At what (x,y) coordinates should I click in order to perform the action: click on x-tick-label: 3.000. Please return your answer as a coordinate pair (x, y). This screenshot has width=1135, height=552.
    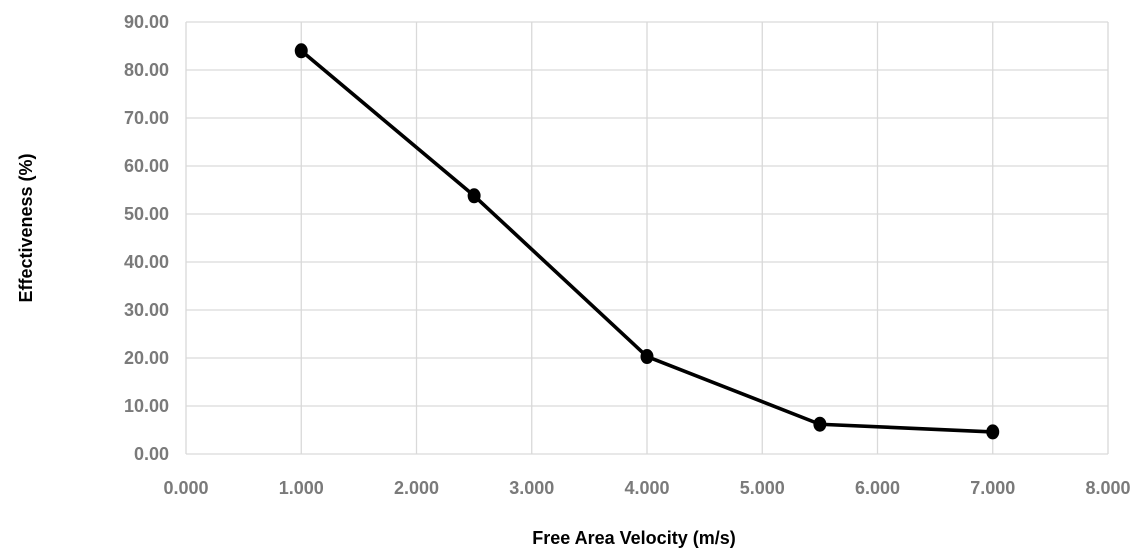
    Looking at the image, I should click on (531, 488).